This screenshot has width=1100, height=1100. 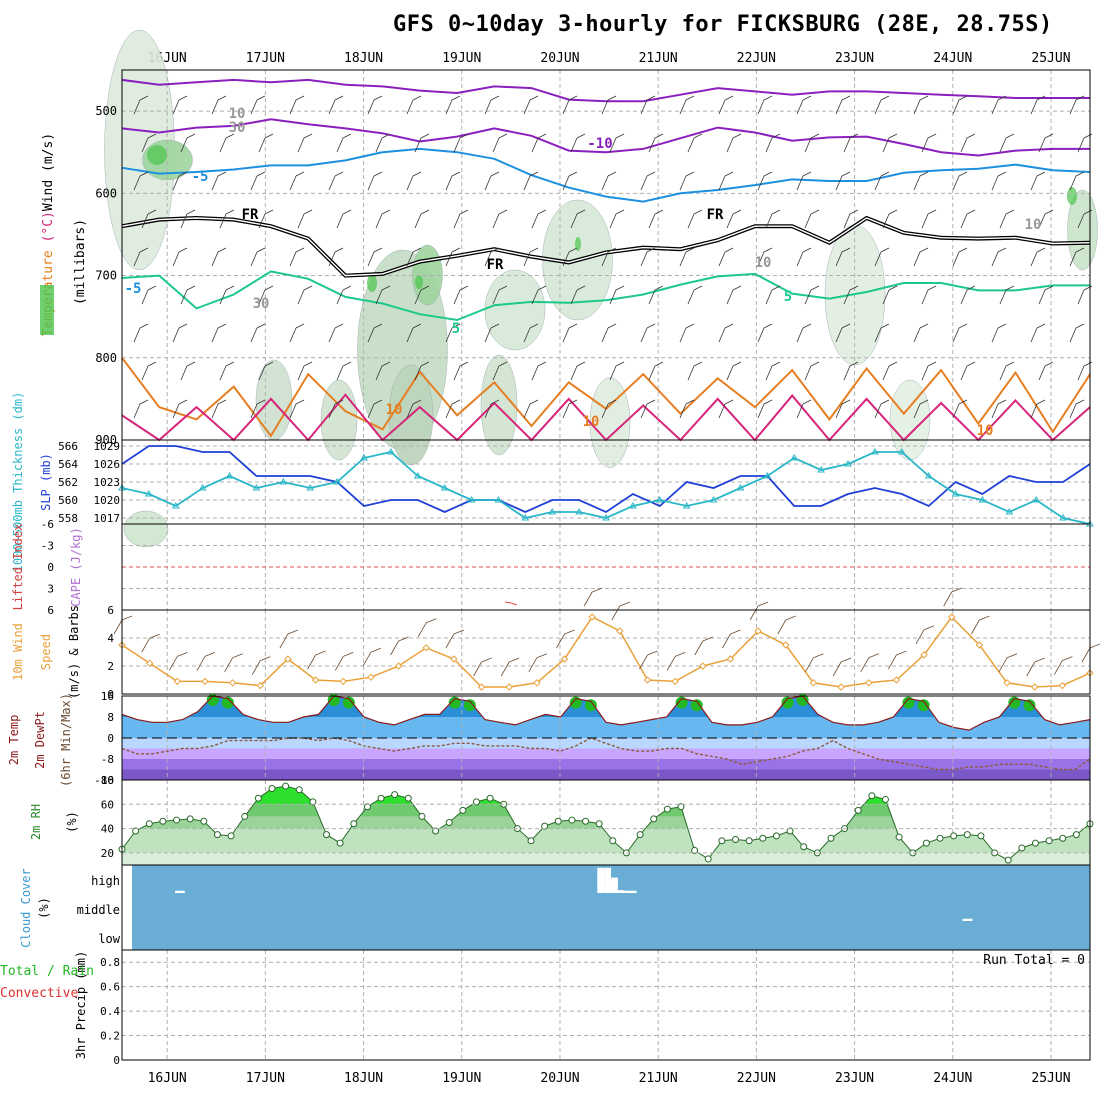 I want to click on temp-tick: 0, so click(x=110, y=738).